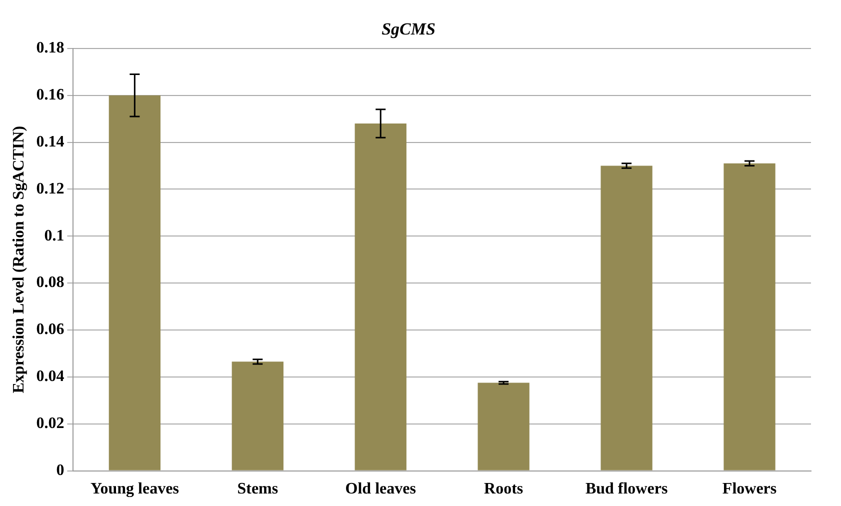  What do you see at coordinates (134, 489) in the screenshot?
I see `x-tick-label: Young leaves` at bounding box center [134, 489].